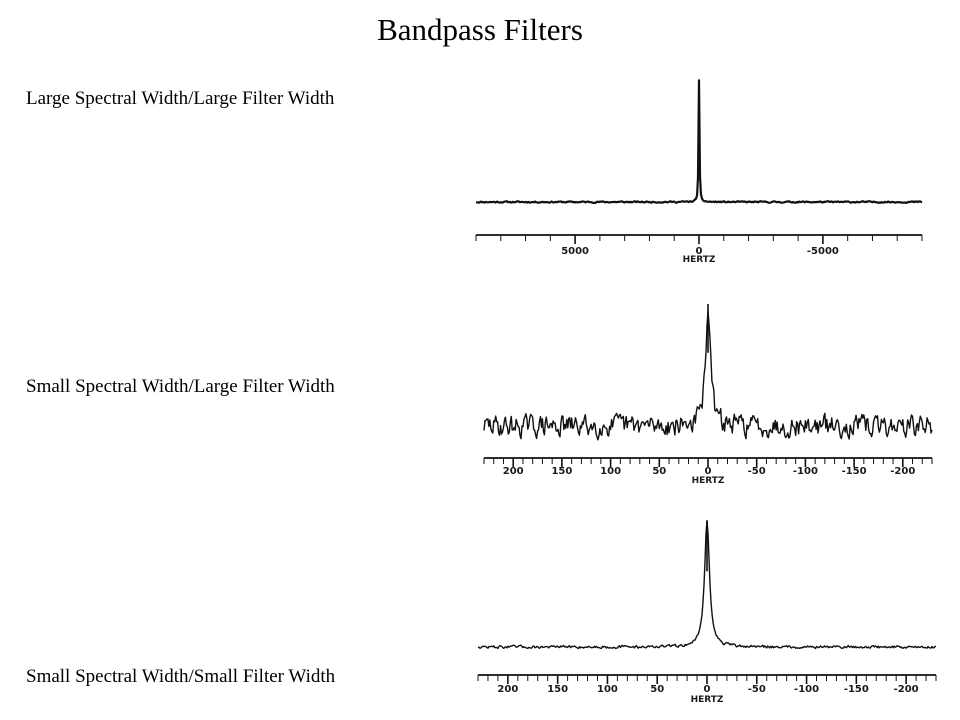  What do you see at coordinates (708, 395) in the screenshot?
I see `spectrum-chart-small-large: 200 150 100 50 0 -50 -100 -150 -200 HERTZ` at bounding box center [708, 395].